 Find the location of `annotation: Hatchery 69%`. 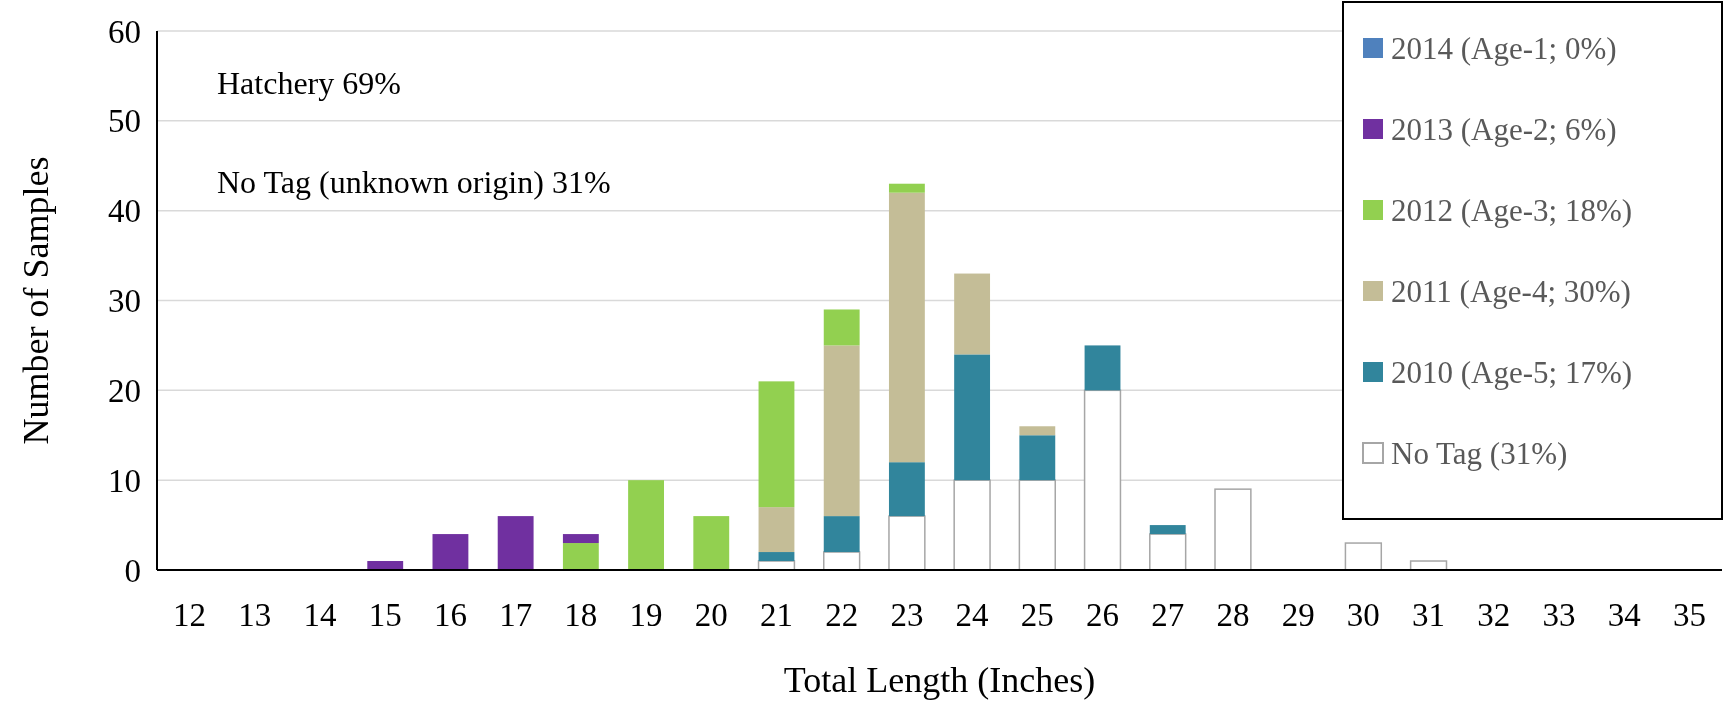

annotation: Hatchery 69% is located at coordinates (309, 83).